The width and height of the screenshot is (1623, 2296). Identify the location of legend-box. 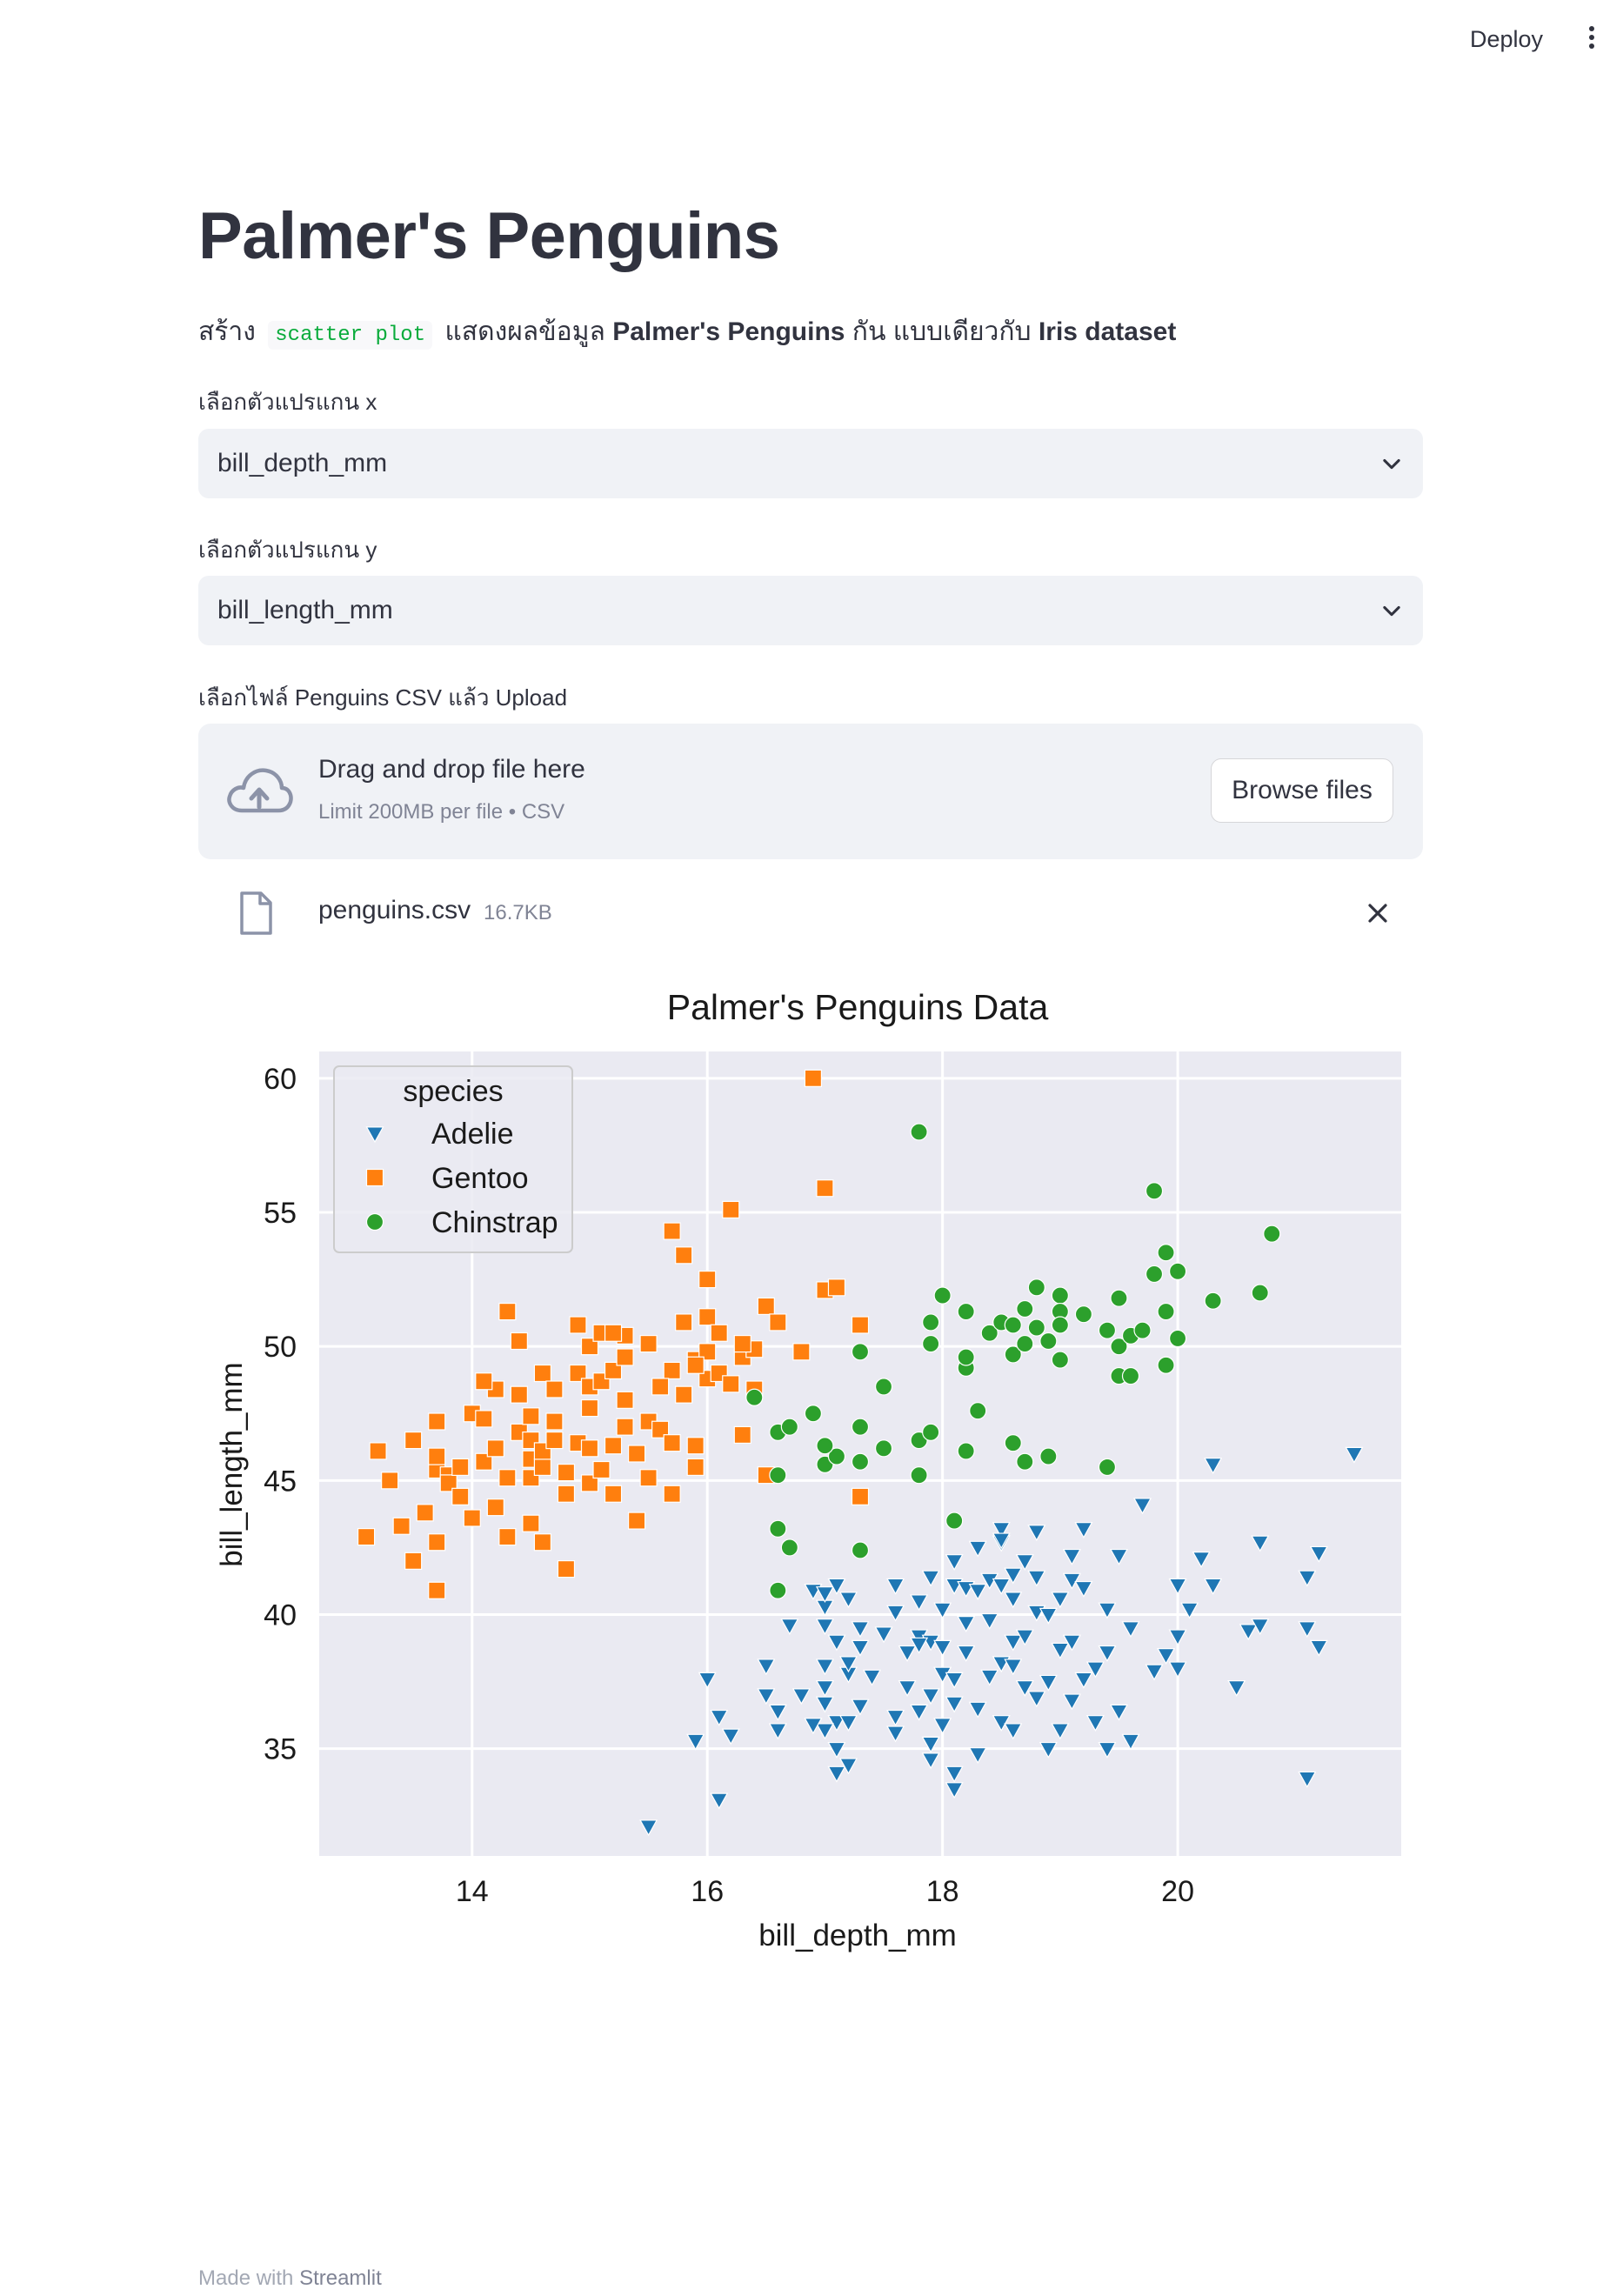
(453, 1159).